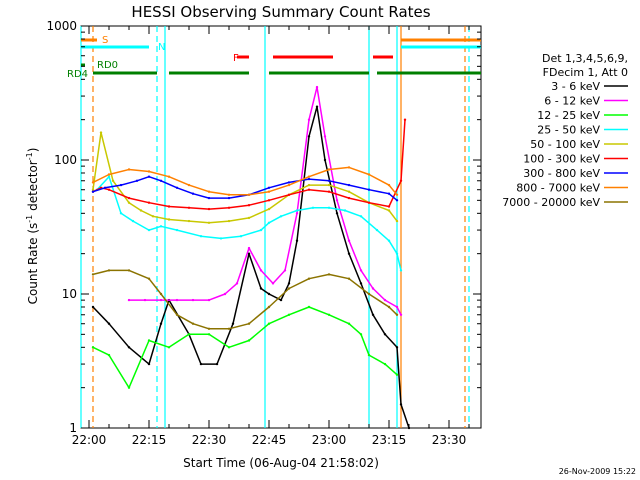 The height and width of the screenshot is (480, 640). I want to click on footer-date: 26-Nov-2009 15:22, so click(597, 471).